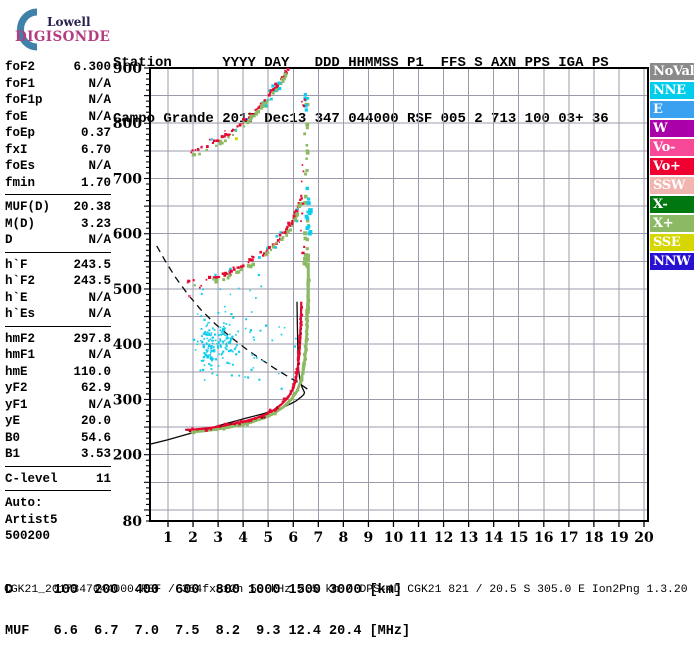 This screenshot has width=700, height=653. I want to click on x-tick-label: 17, so click(568, 538).